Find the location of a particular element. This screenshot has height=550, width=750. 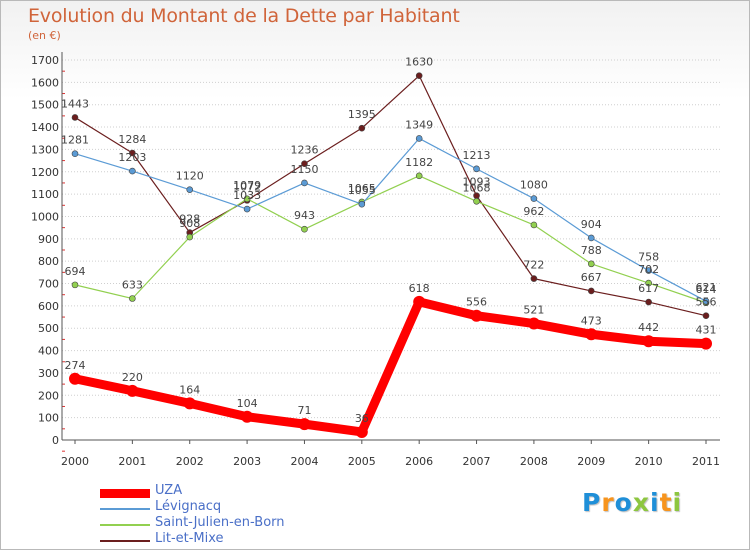

data-label: 928 is located at coordinates (189, 219).